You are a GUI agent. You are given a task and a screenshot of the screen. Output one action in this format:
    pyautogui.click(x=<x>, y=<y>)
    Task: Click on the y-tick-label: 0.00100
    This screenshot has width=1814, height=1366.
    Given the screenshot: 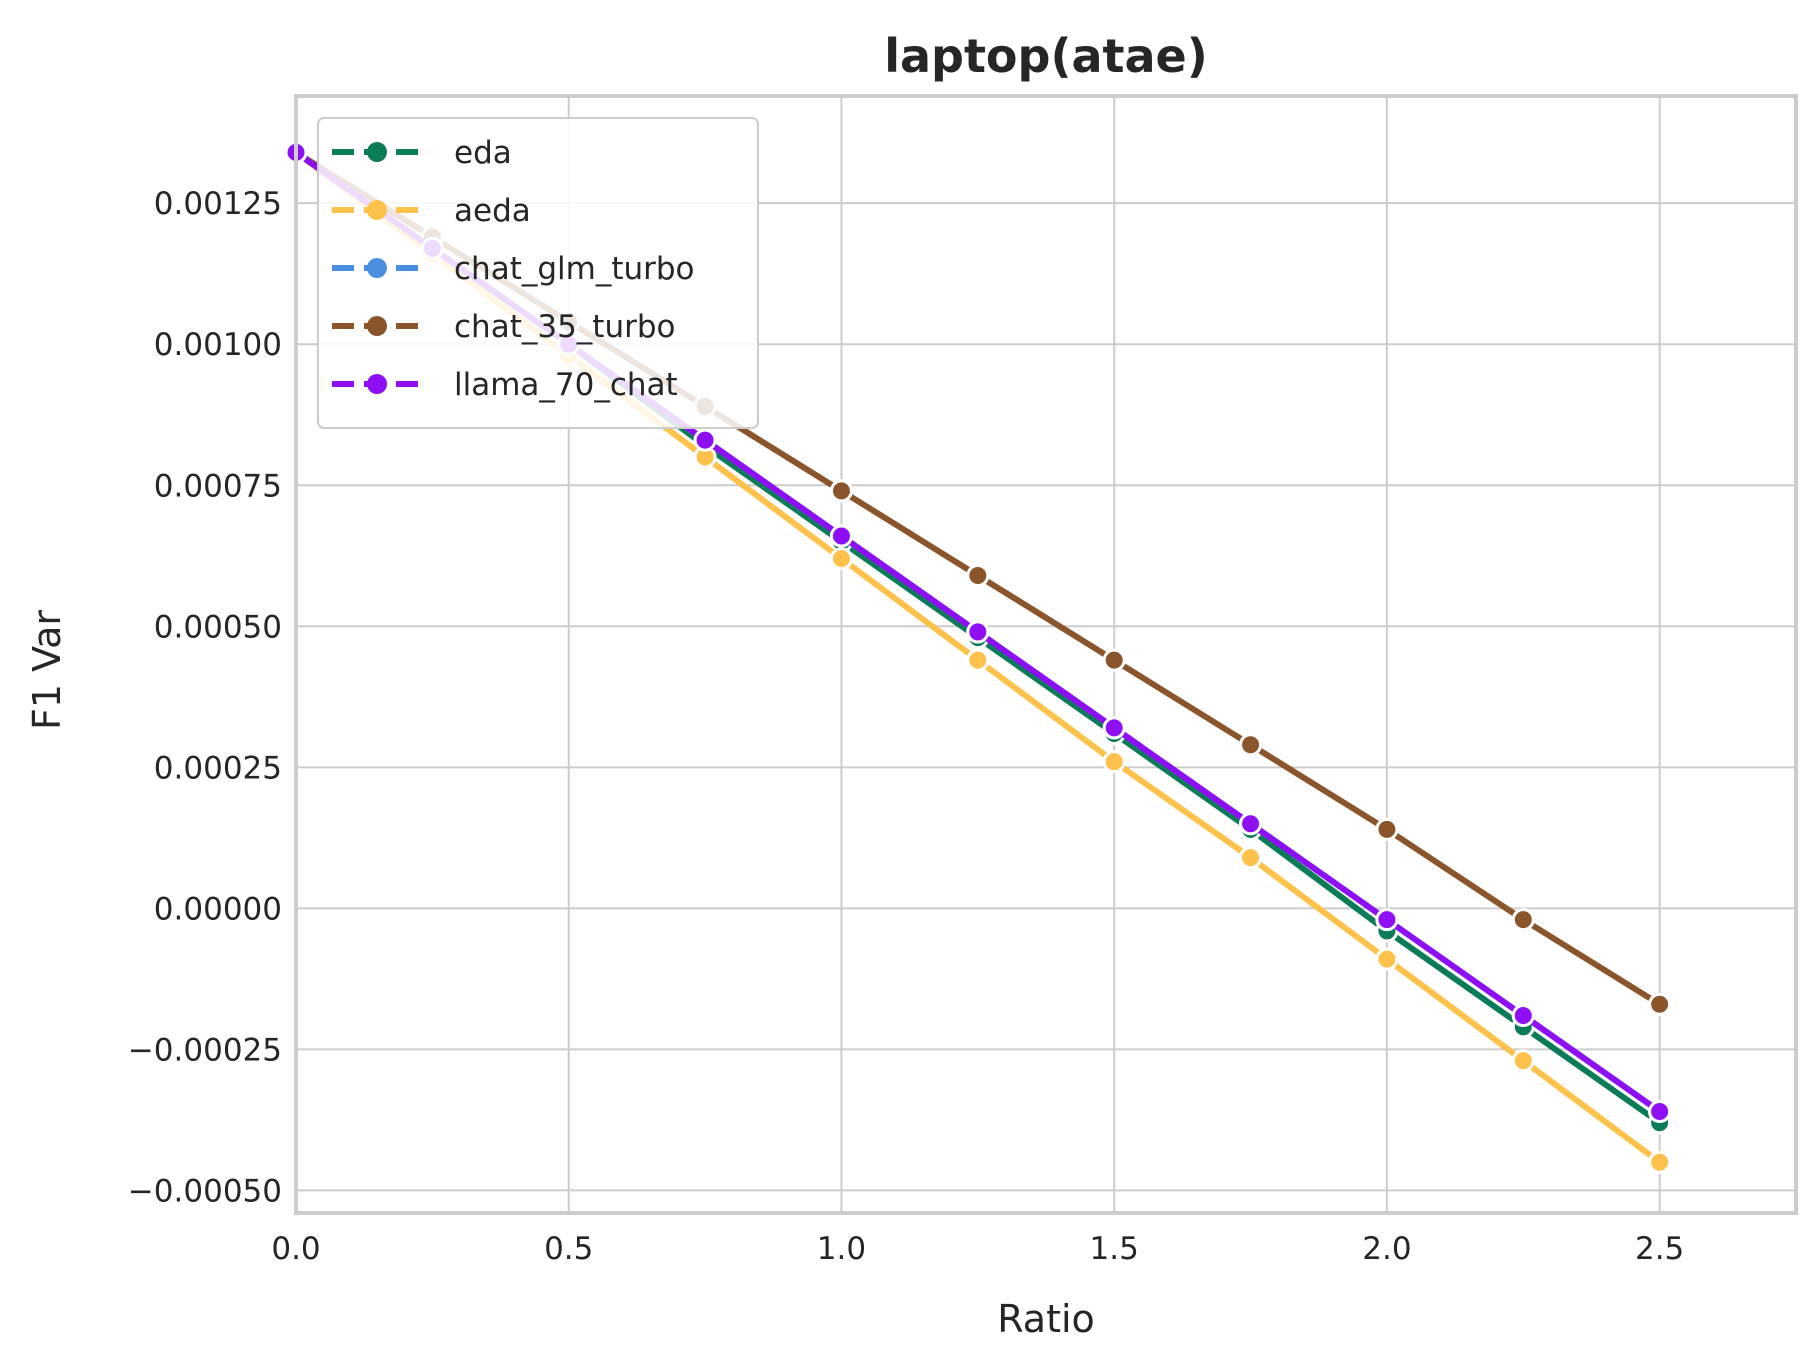 What is the action you would take?
    pyautogui.click(x=218, y=345)
    